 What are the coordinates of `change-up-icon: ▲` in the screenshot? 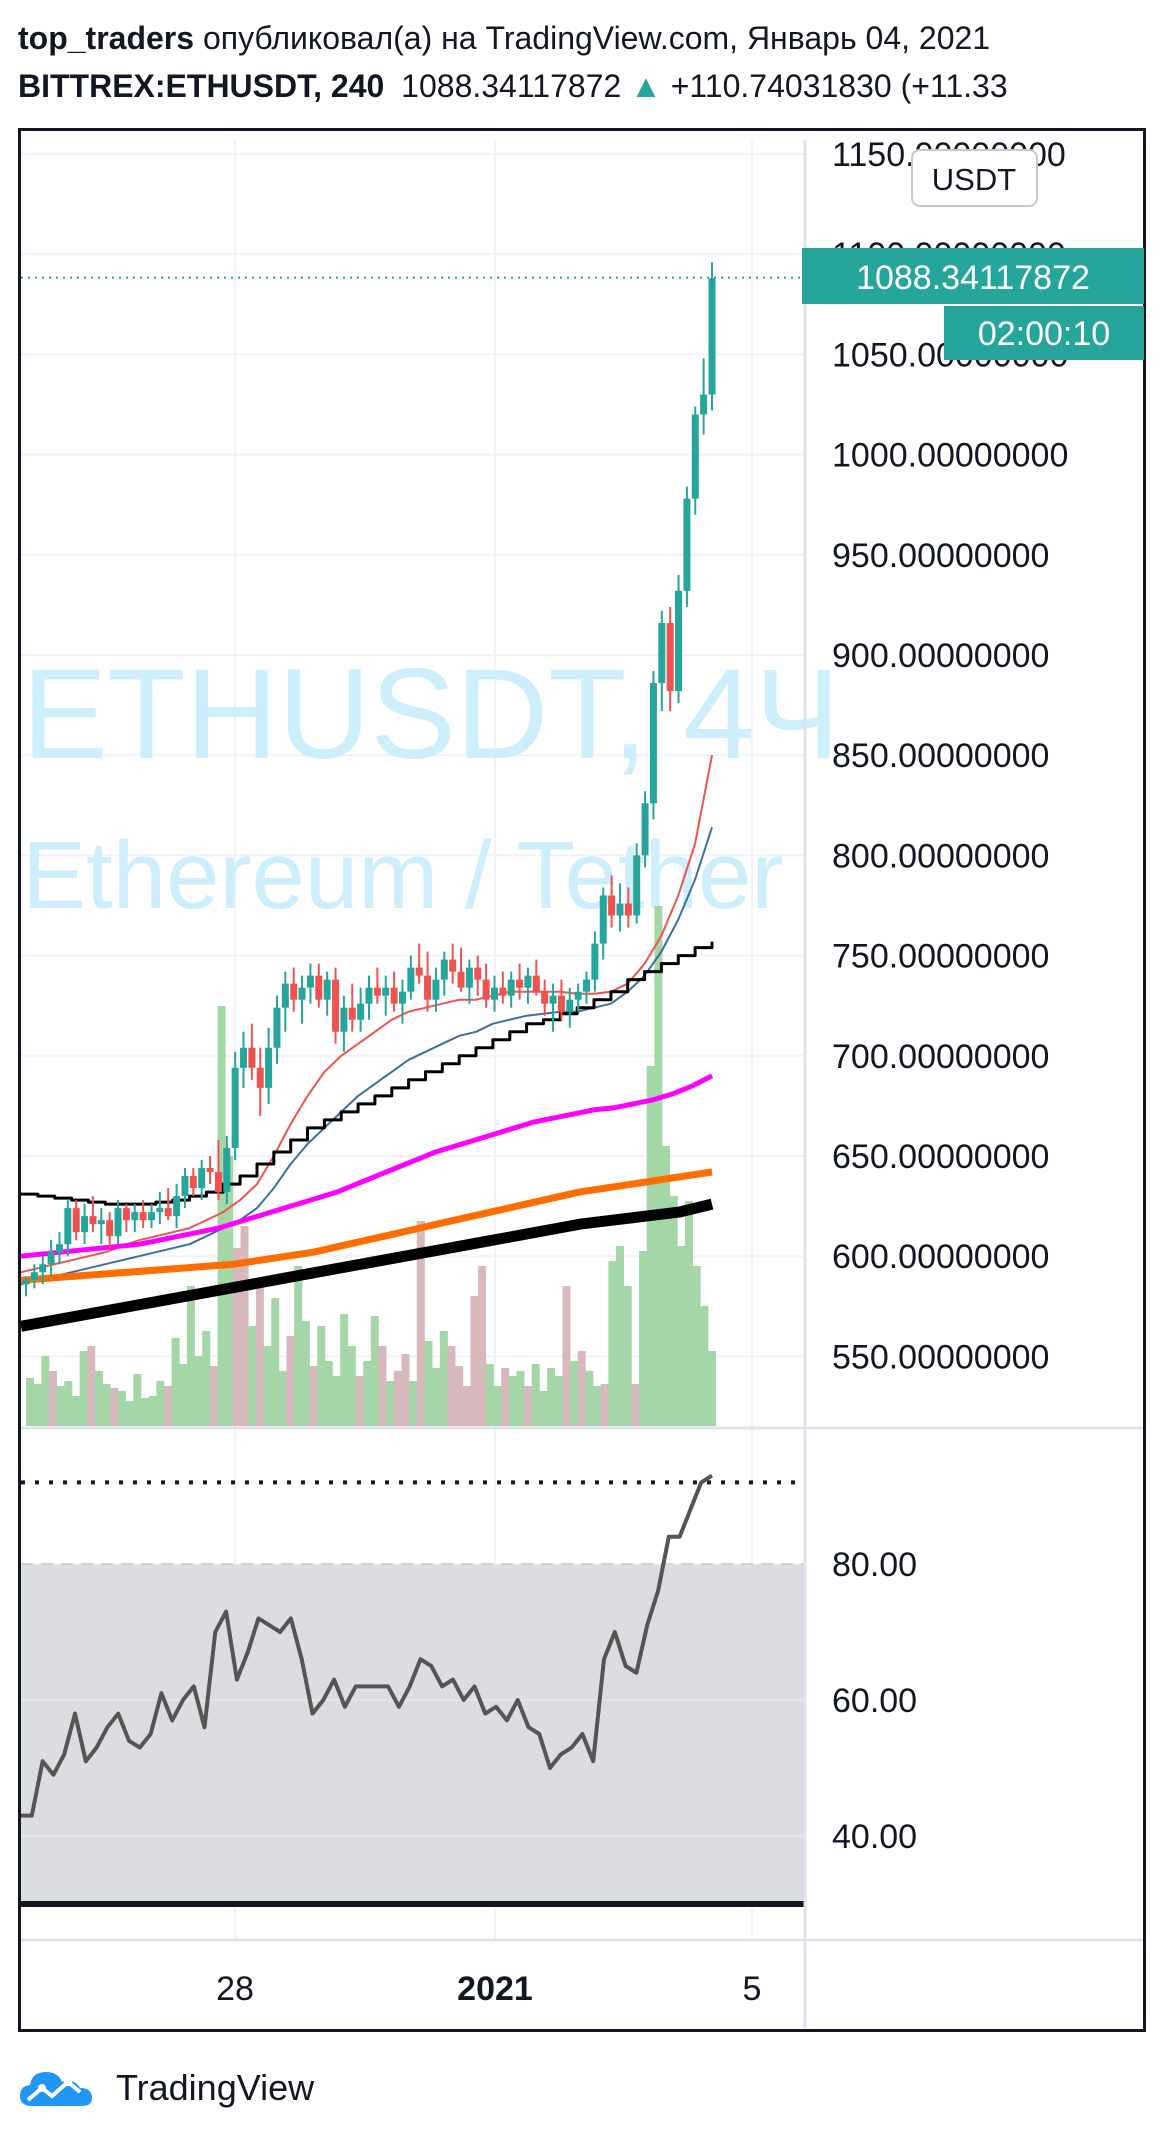 It's located at (646, 86).